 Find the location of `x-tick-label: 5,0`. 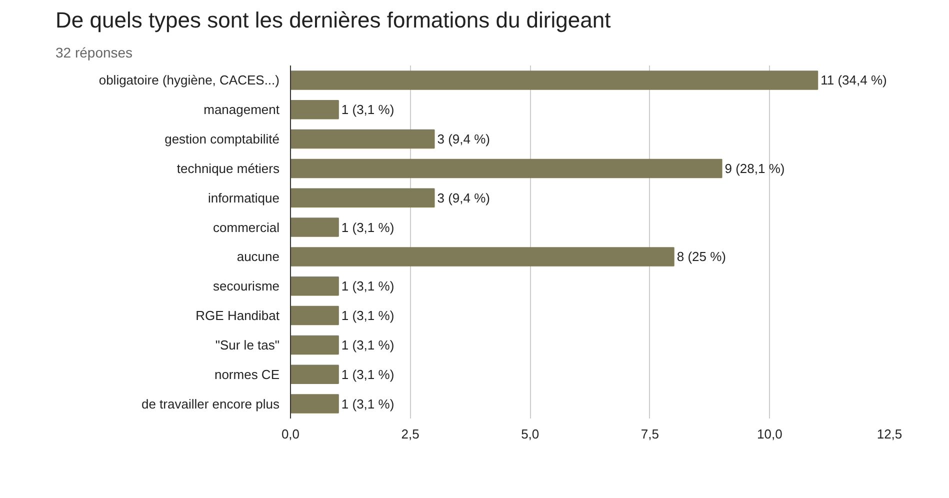

x-tick-label: 5,0 is located at coordinates (530, 434).